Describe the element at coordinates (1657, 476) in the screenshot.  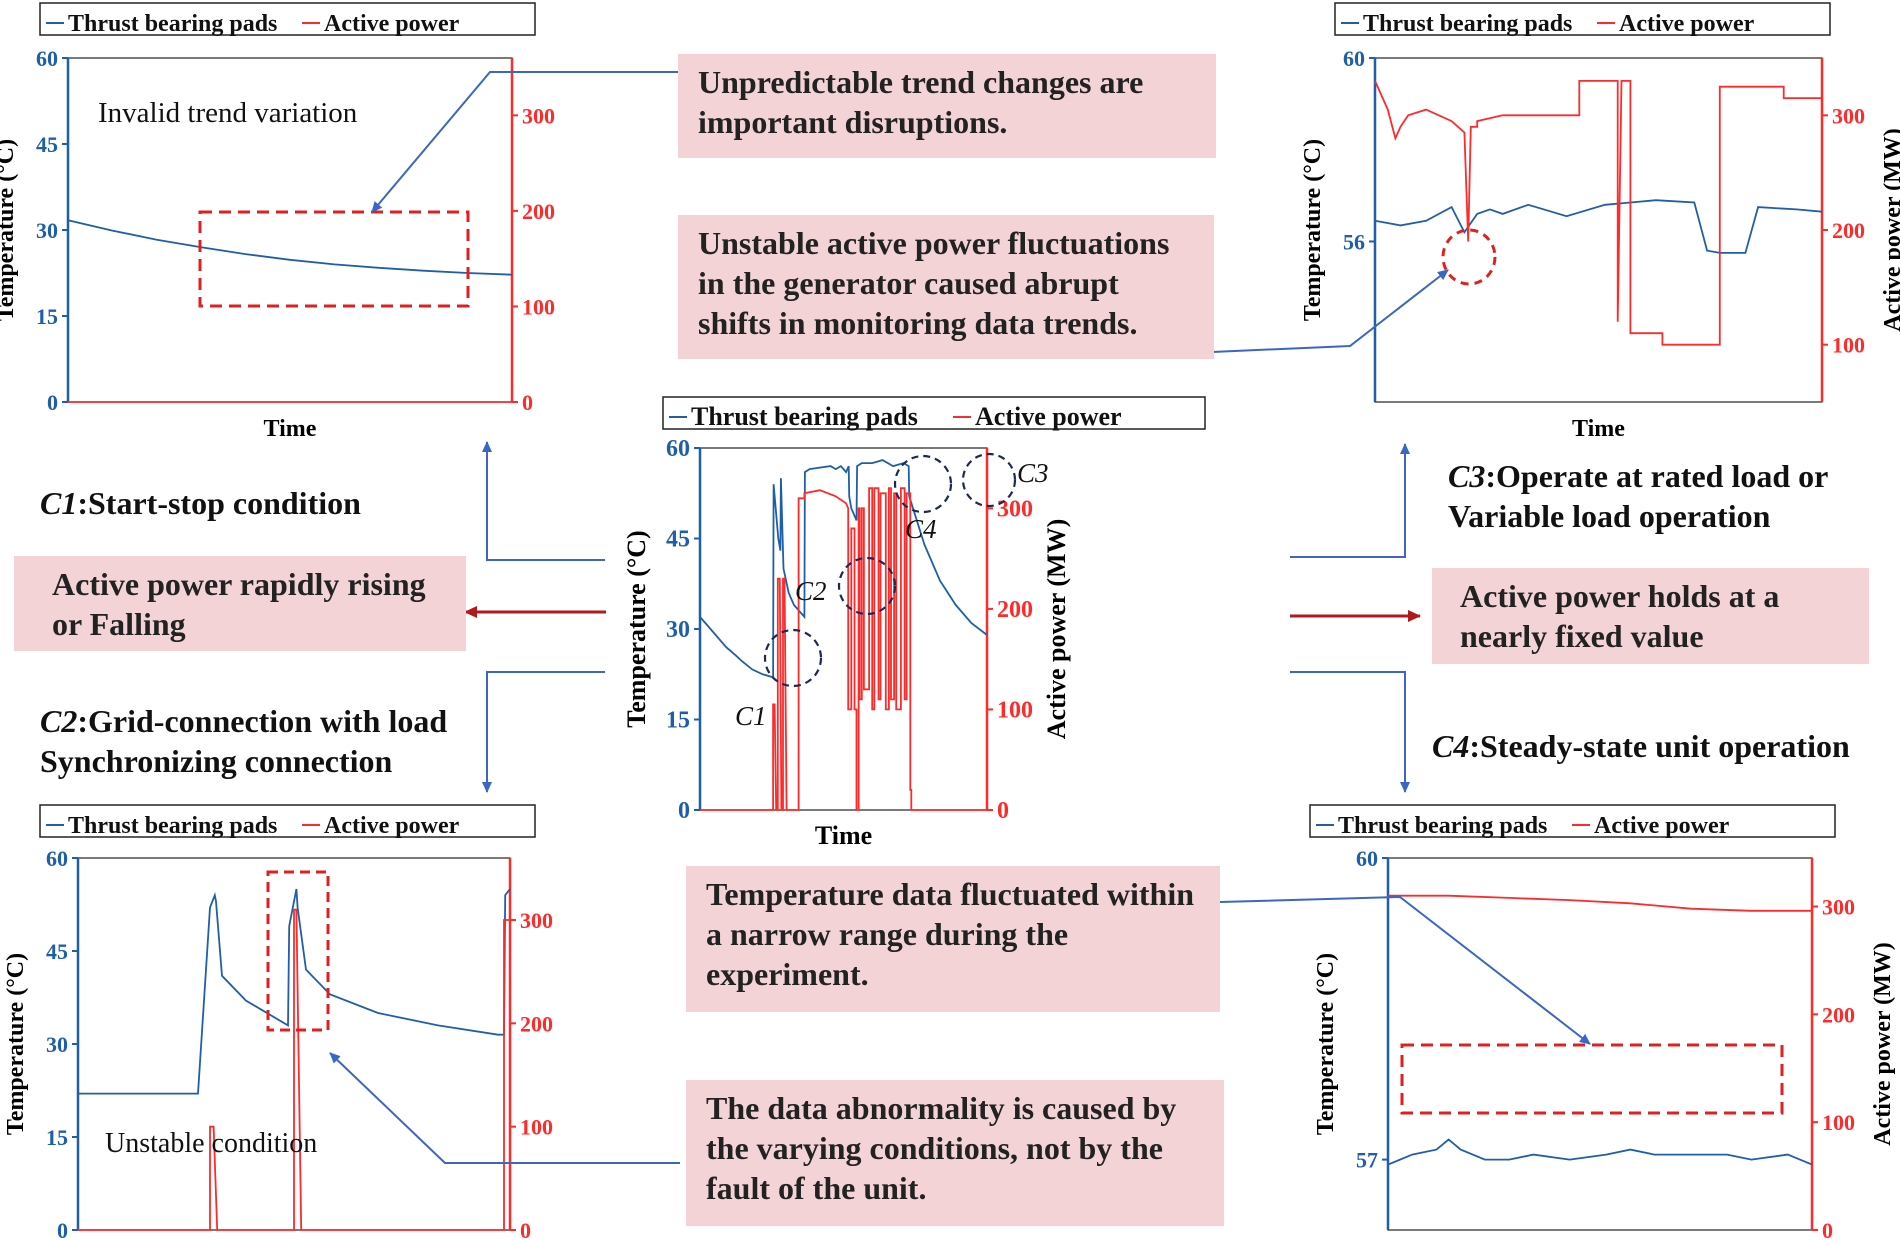
I see `condition-c3-text: :Operate at rated load or` at that location.